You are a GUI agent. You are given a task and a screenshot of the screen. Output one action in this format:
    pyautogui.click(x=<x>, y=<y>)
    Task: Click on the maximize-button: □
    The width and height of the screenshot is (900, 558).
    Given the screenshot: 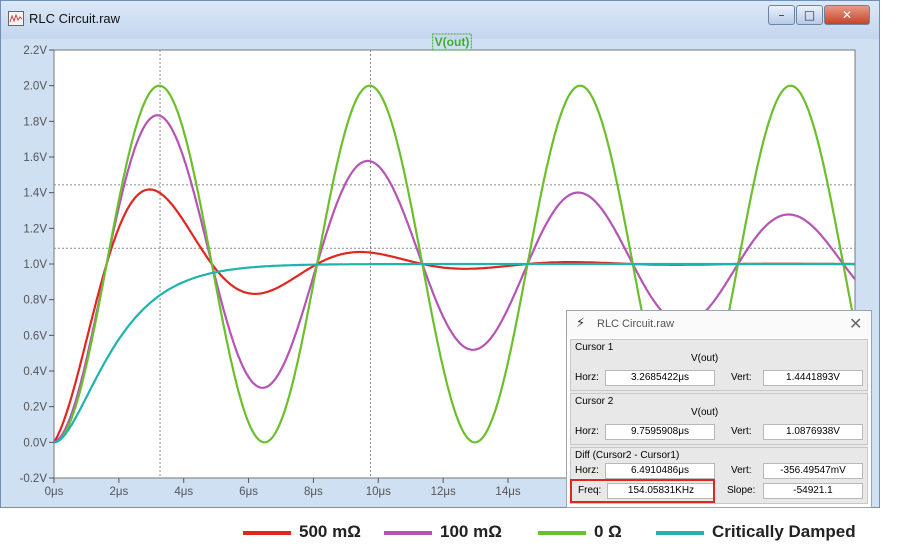 What is the action you would take?
    pyautogui.click(x=809, y=15)
    